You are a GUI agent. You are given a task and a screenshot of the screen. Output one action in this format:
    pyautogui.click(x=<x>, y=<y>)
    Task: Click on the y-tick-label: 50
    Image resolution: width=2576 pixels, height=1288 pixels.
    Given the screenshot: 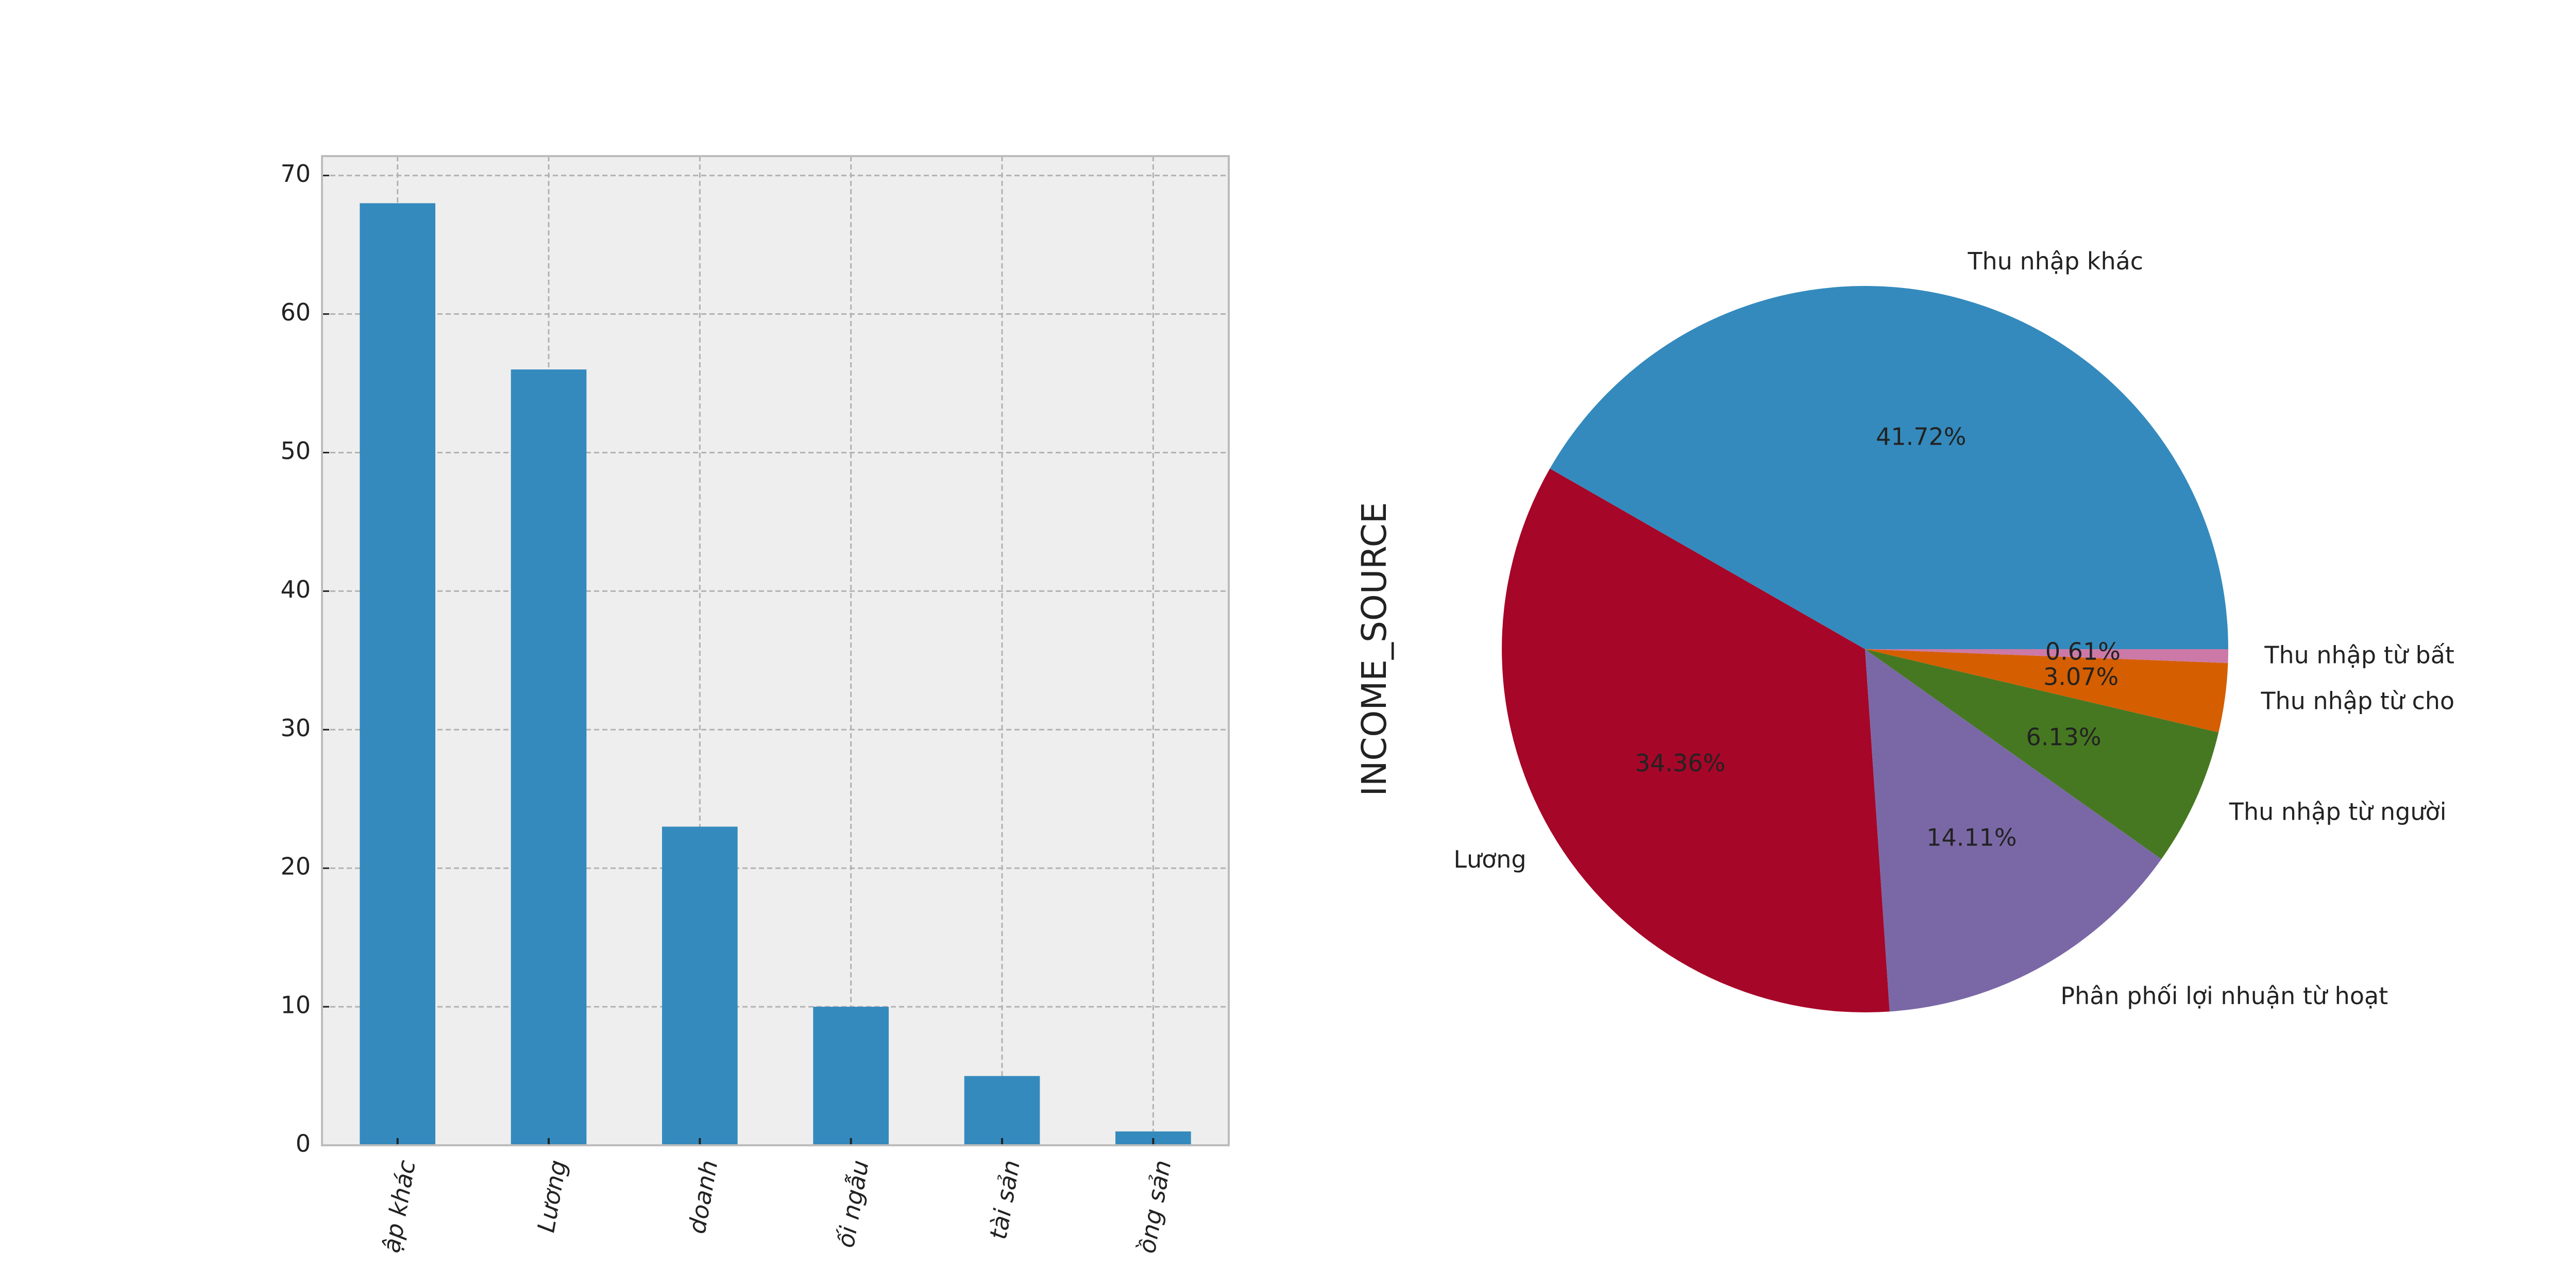 What is the action you would take?
    pyautogui.click(x=295, y=451)
    